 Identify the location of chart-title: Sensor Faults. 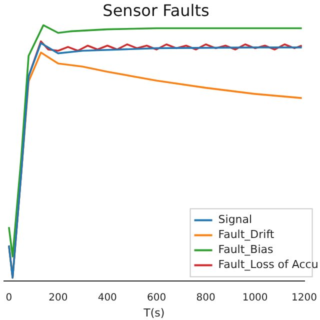
(156, 10).